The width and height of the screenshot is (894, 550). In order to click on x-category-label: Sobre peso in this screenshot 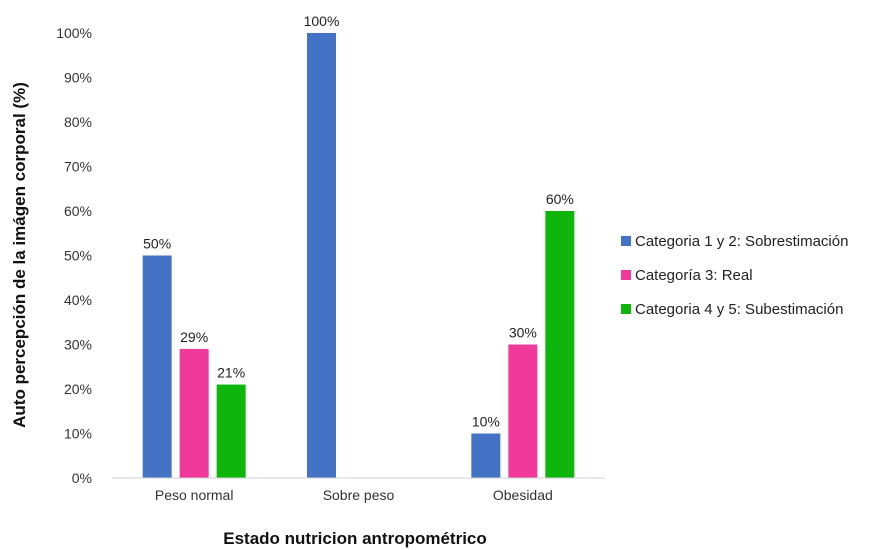, I will do `click(359, 495)`.